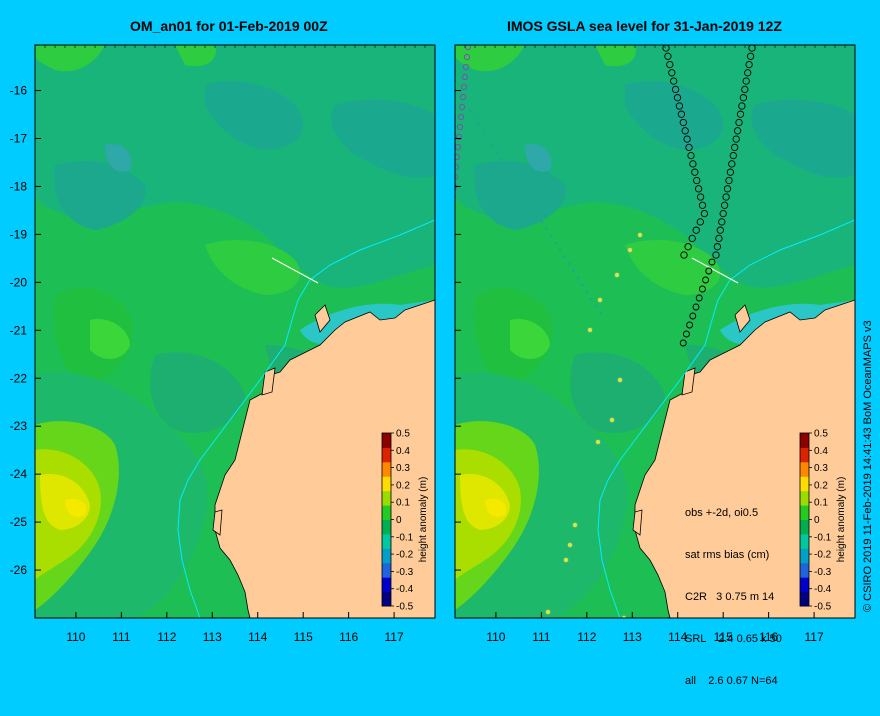 Image resolution: width=880 pixels, height=716 pixels. What do you see at coordinates (19, 426) in the screenshot?
I see `y-tick-label: -23` at bounding box center [19, 426].